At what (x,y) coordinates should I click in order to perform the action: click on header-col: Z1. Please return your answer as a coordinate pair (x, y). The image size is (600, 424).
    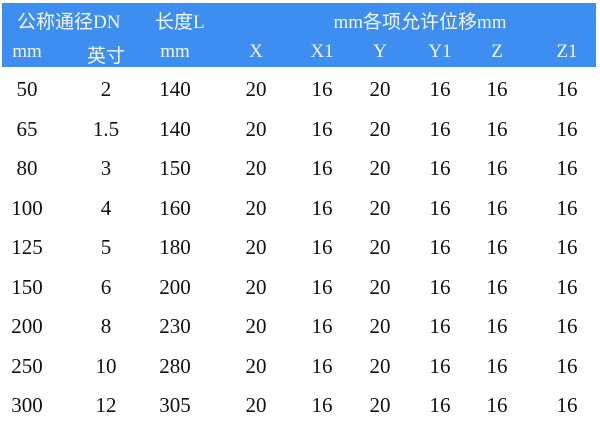
    Looking at the image, I should click on (567, 51).